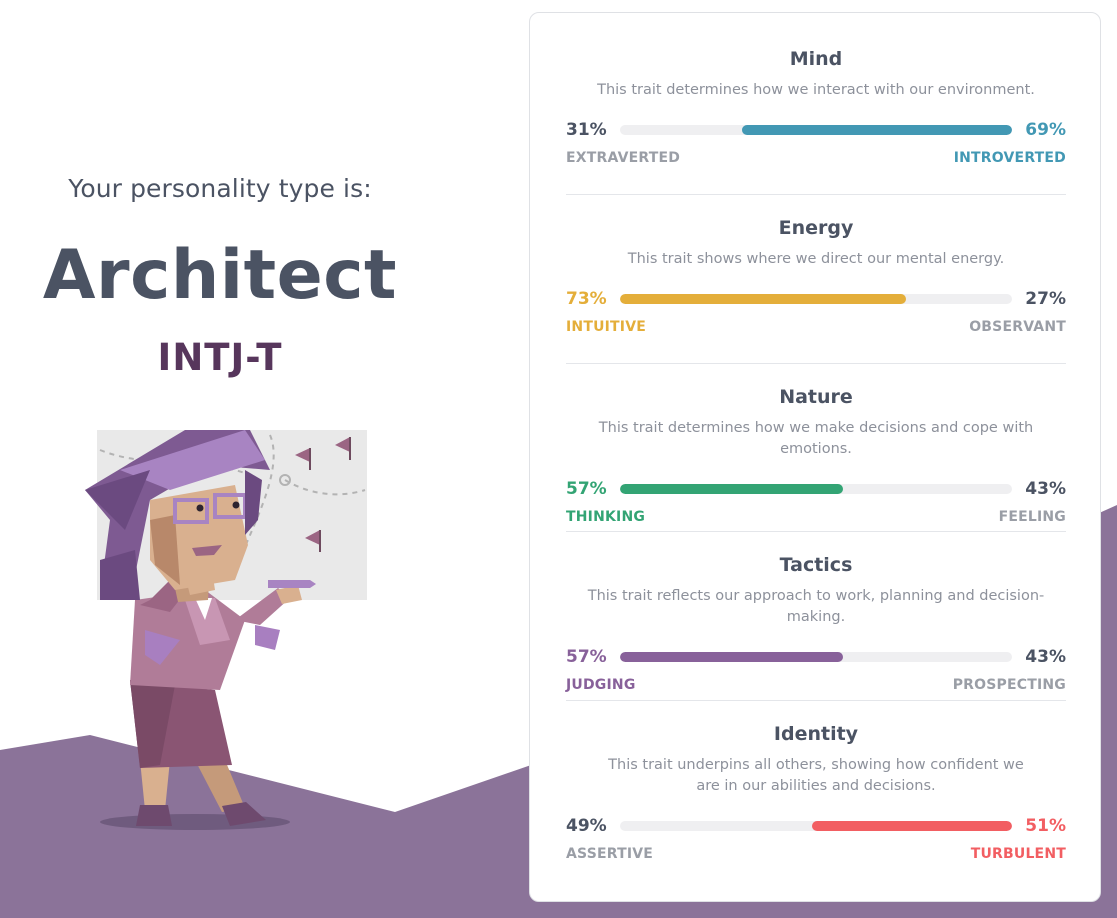  I want to click on trait-title: Nature, so click(816, 397).